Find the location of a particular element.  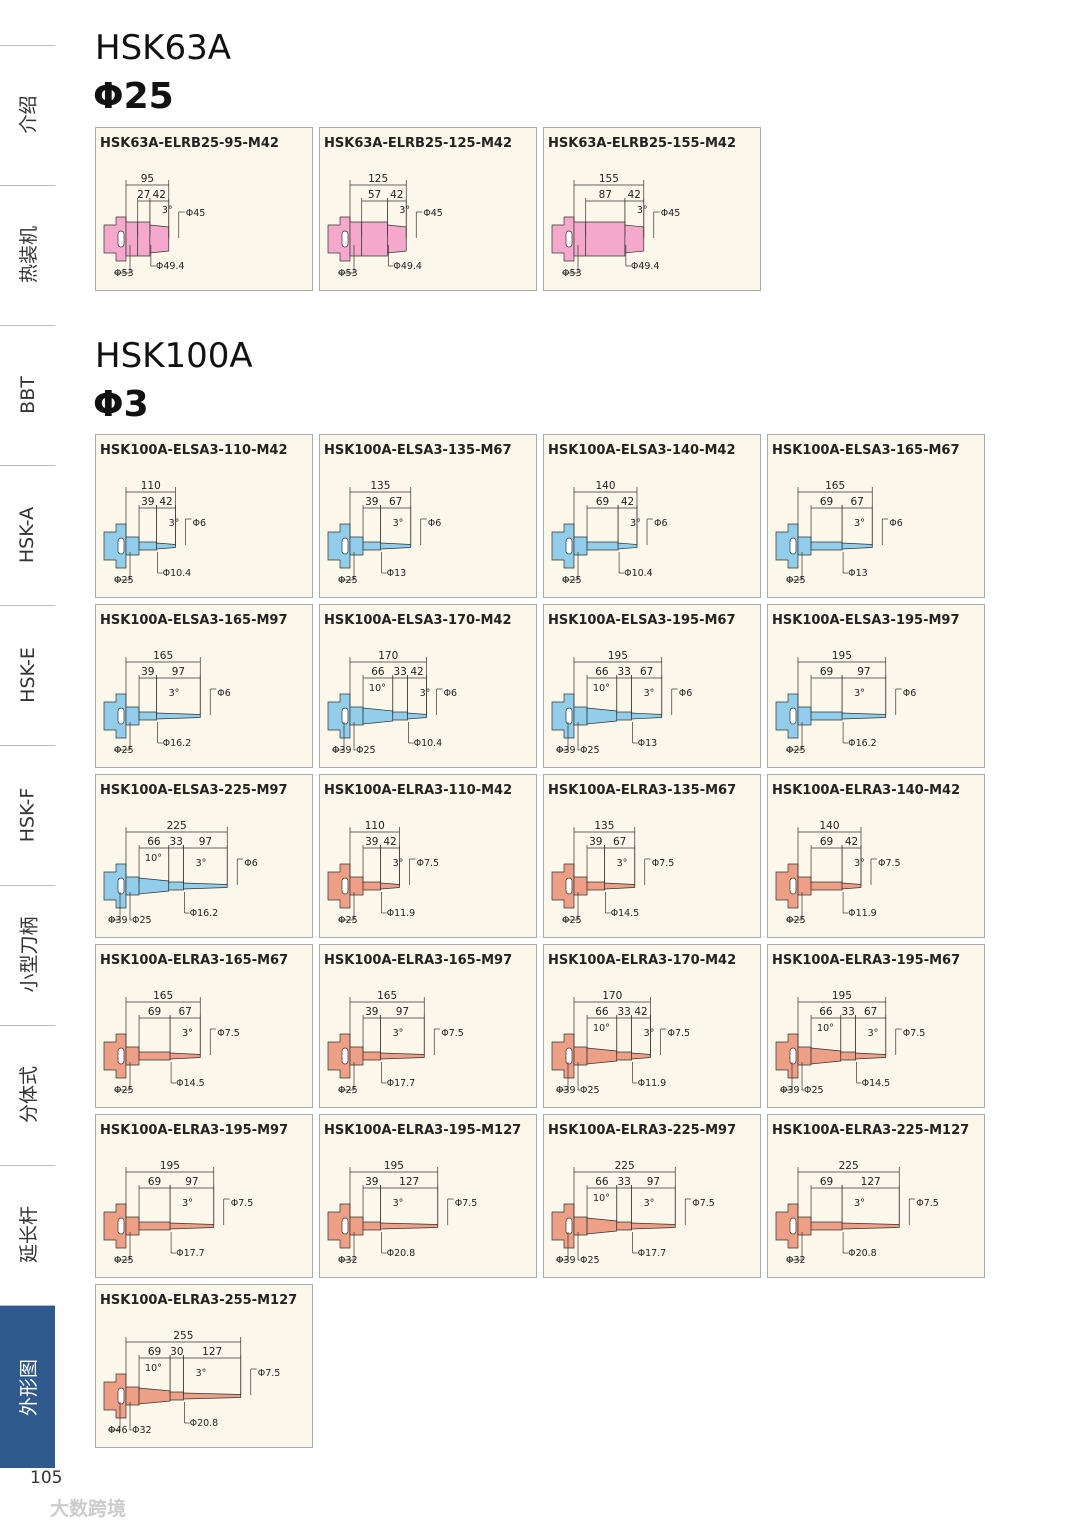

dim-segment: 57 is located at coordinates (374, 195).